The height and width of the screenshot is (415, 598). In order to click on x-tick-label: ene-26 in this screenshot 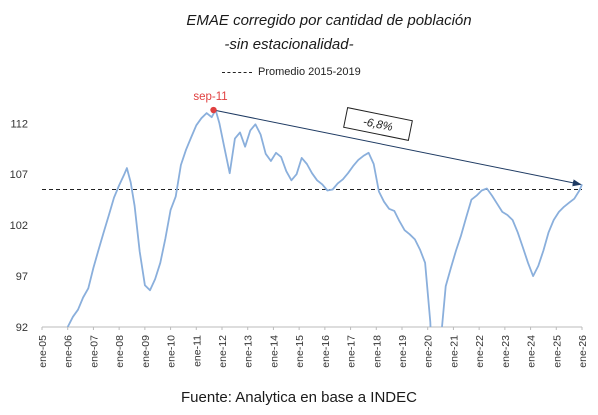, I will do `click(583, 351)`.